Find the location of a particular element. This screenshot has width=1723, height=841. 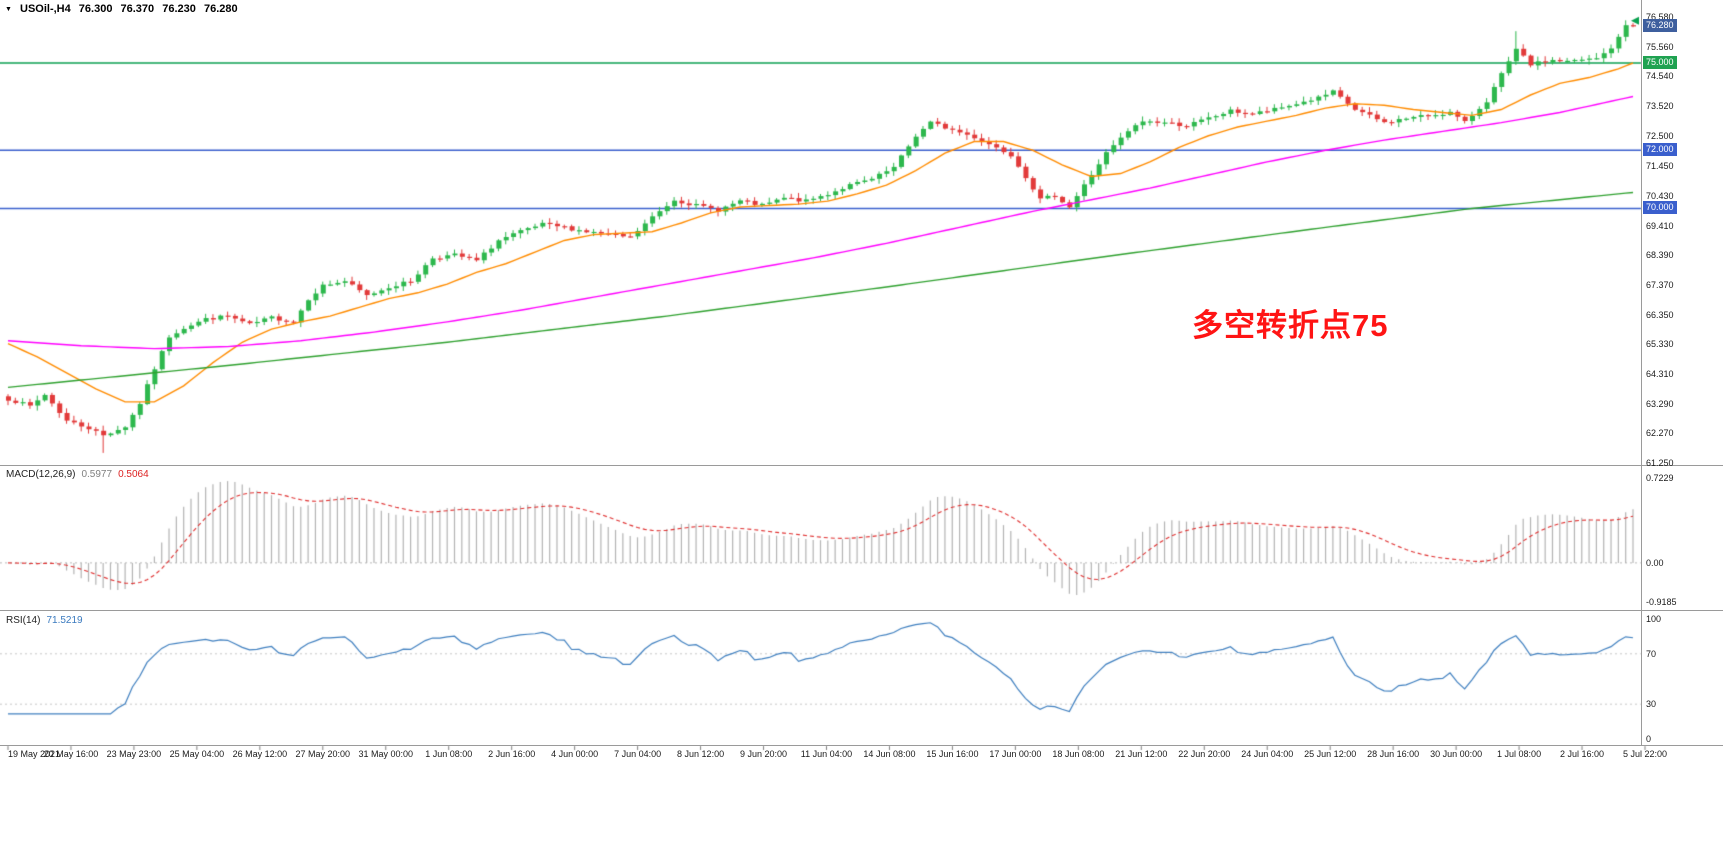

time-axis-label: 2 Jul 16:00 is located at coordinates (1582, 754).